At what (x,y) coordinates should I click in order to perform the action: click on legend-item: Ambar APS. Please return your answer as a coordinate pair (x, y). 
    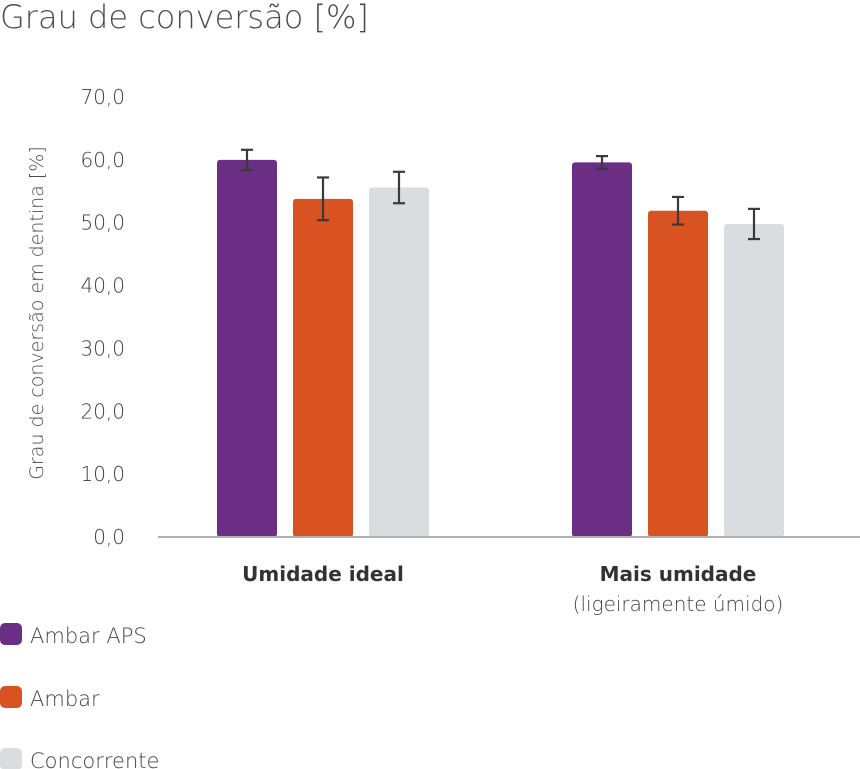
    Looking at the image, I should click on (73, 635).